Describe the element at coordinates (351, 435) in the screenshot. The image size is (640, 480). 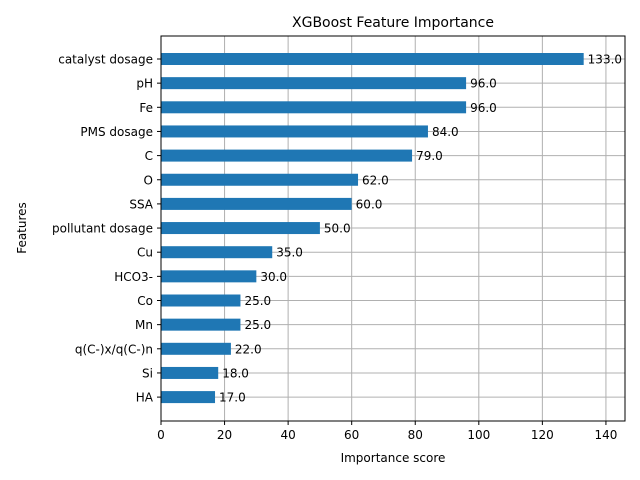
I see `x-tick-label: 60` at that location.